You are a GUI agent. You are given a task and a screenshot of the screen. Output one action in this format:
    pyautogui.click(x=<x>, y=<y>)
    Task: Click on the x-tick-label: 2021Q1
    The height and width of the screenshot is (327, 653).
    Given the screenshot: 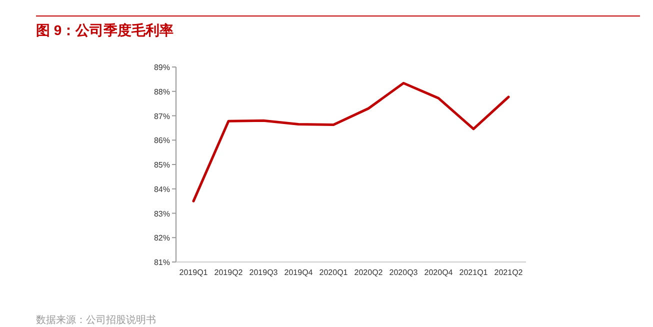 What is the action you would take?
    pyautogui.click(x=473, y=272)
    